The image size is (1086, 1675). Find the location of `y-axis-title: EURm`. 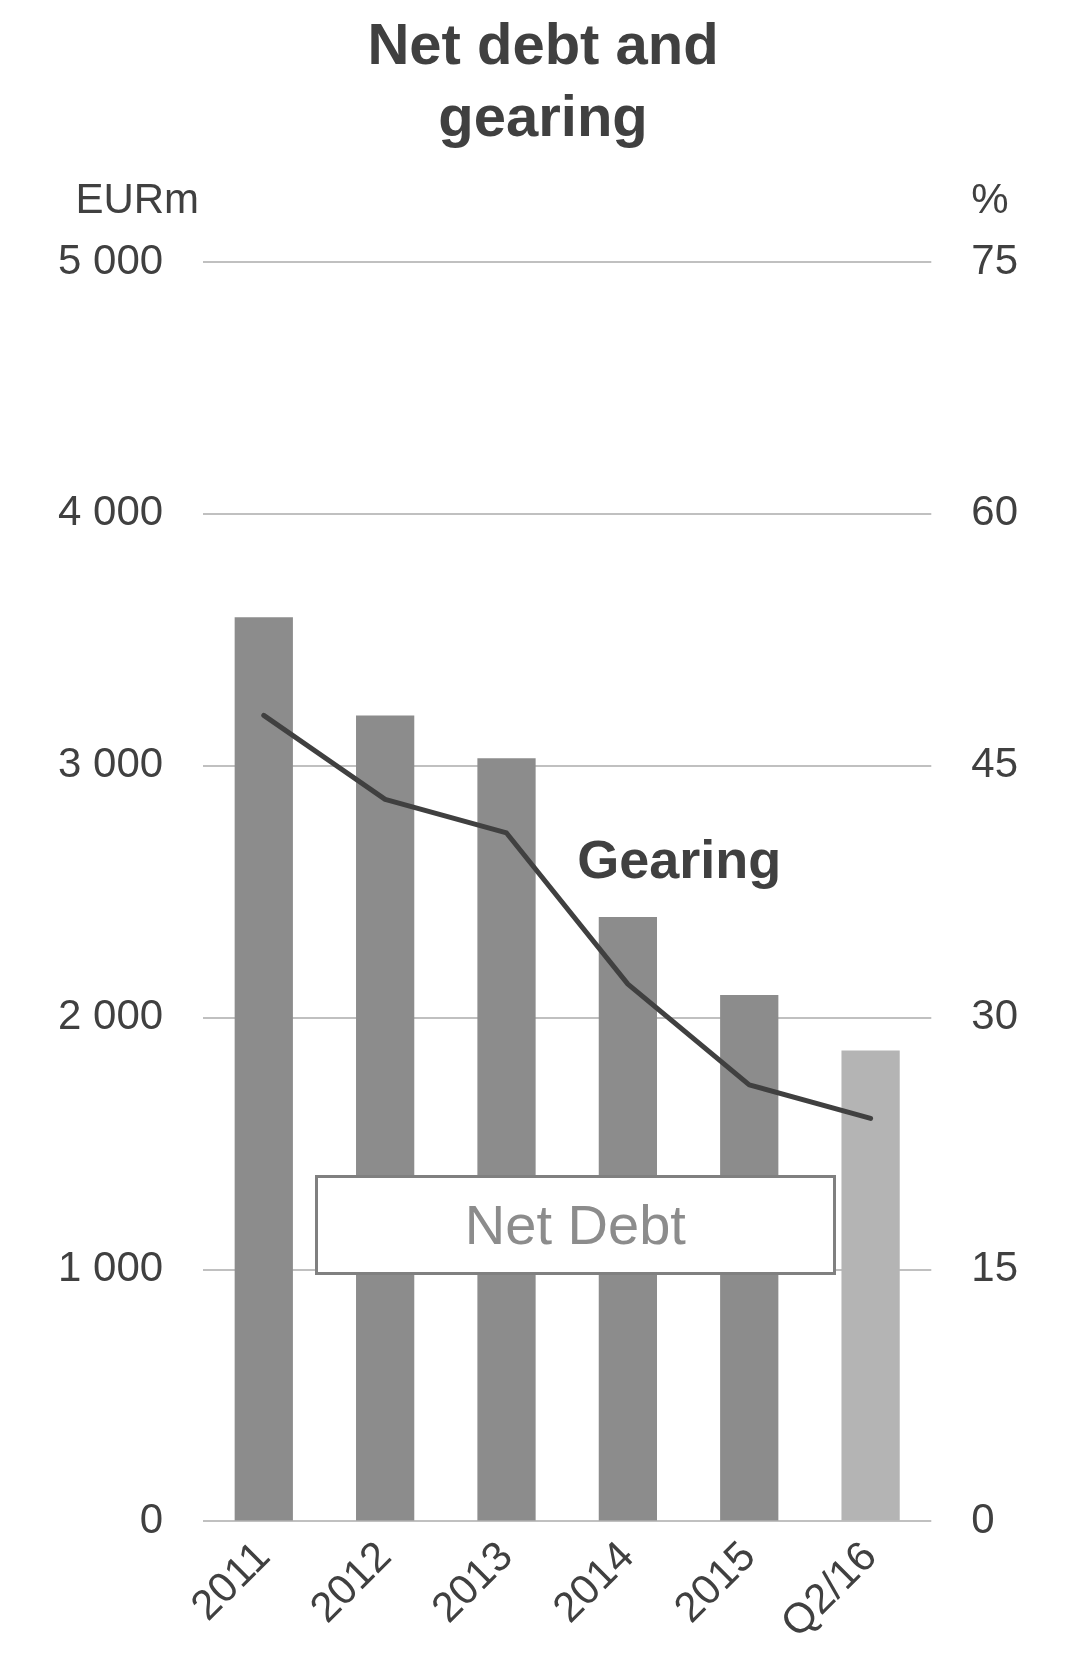

y-axis-title: EURm is located at coordinates (137, 198).